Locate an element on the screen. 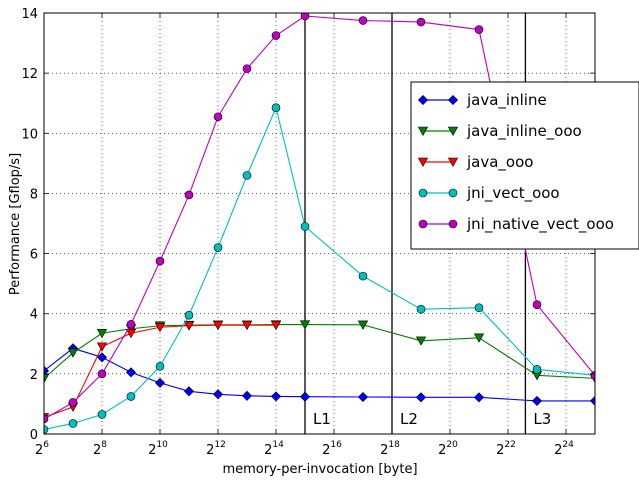 The height and width of the screenshot is (485, 639). x-tick-label: 210 is located at coordinates (158, 449).